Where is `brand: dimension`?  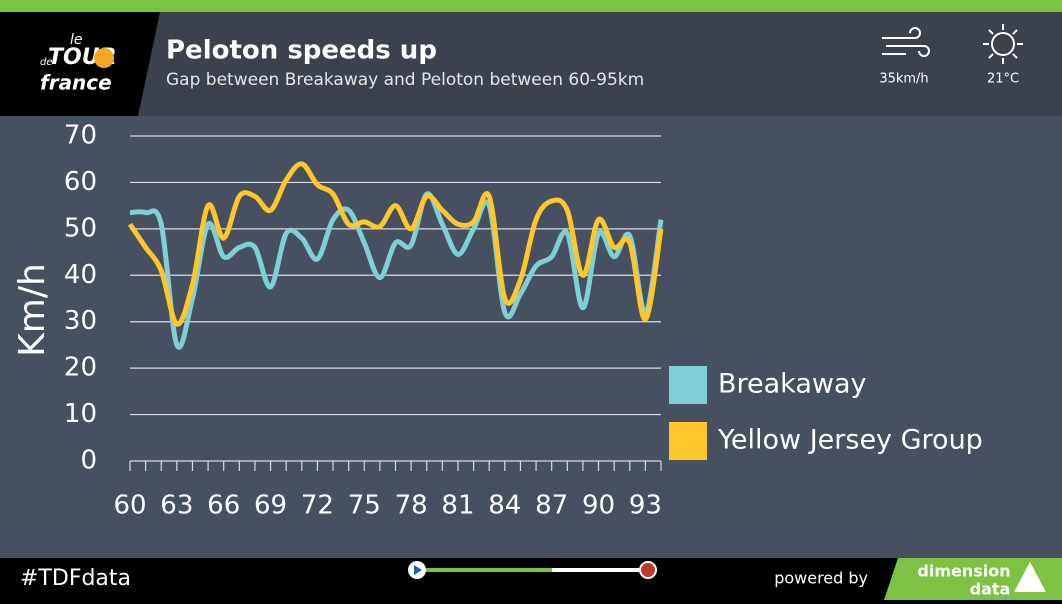
brand: dimension is located at coordinates (963, 571).